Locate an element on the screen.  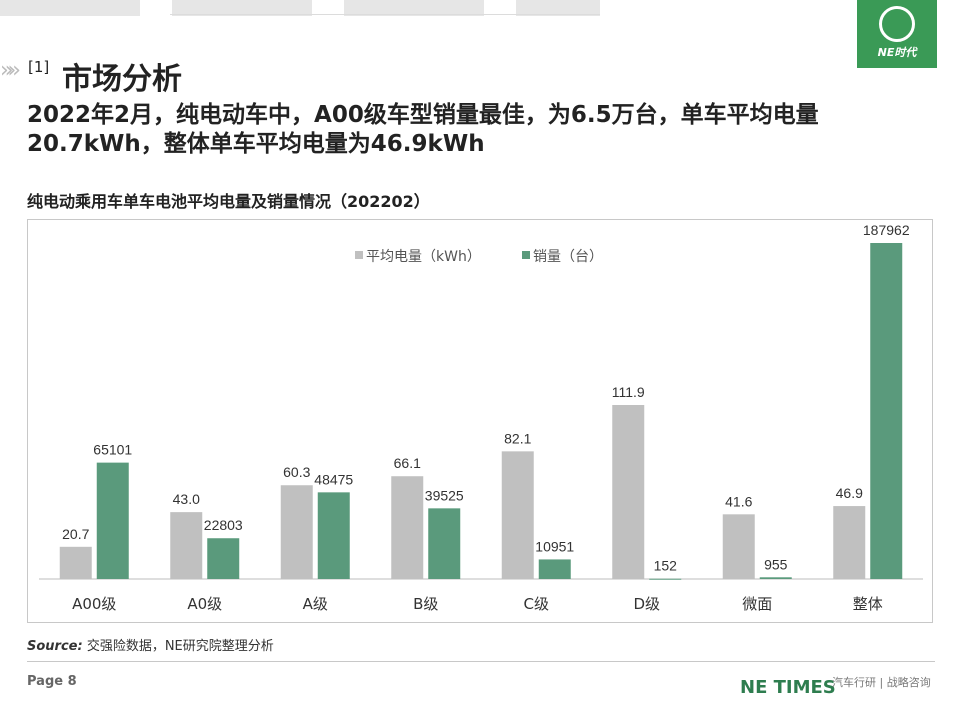
brand-name: NE TIMES is located at coordinates (788, 687).